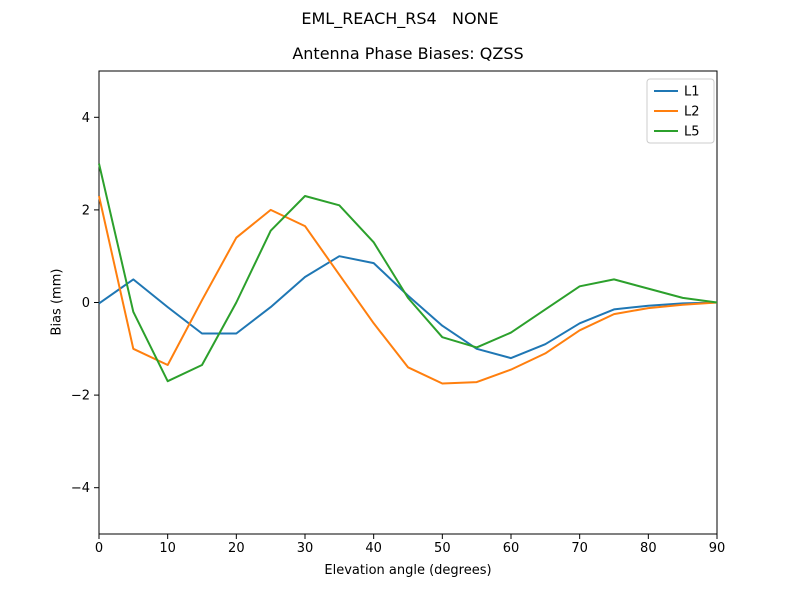 This screenshot has height=600, width=800. I want to click on x-axis-tick-label: 90, so click(717, 548).